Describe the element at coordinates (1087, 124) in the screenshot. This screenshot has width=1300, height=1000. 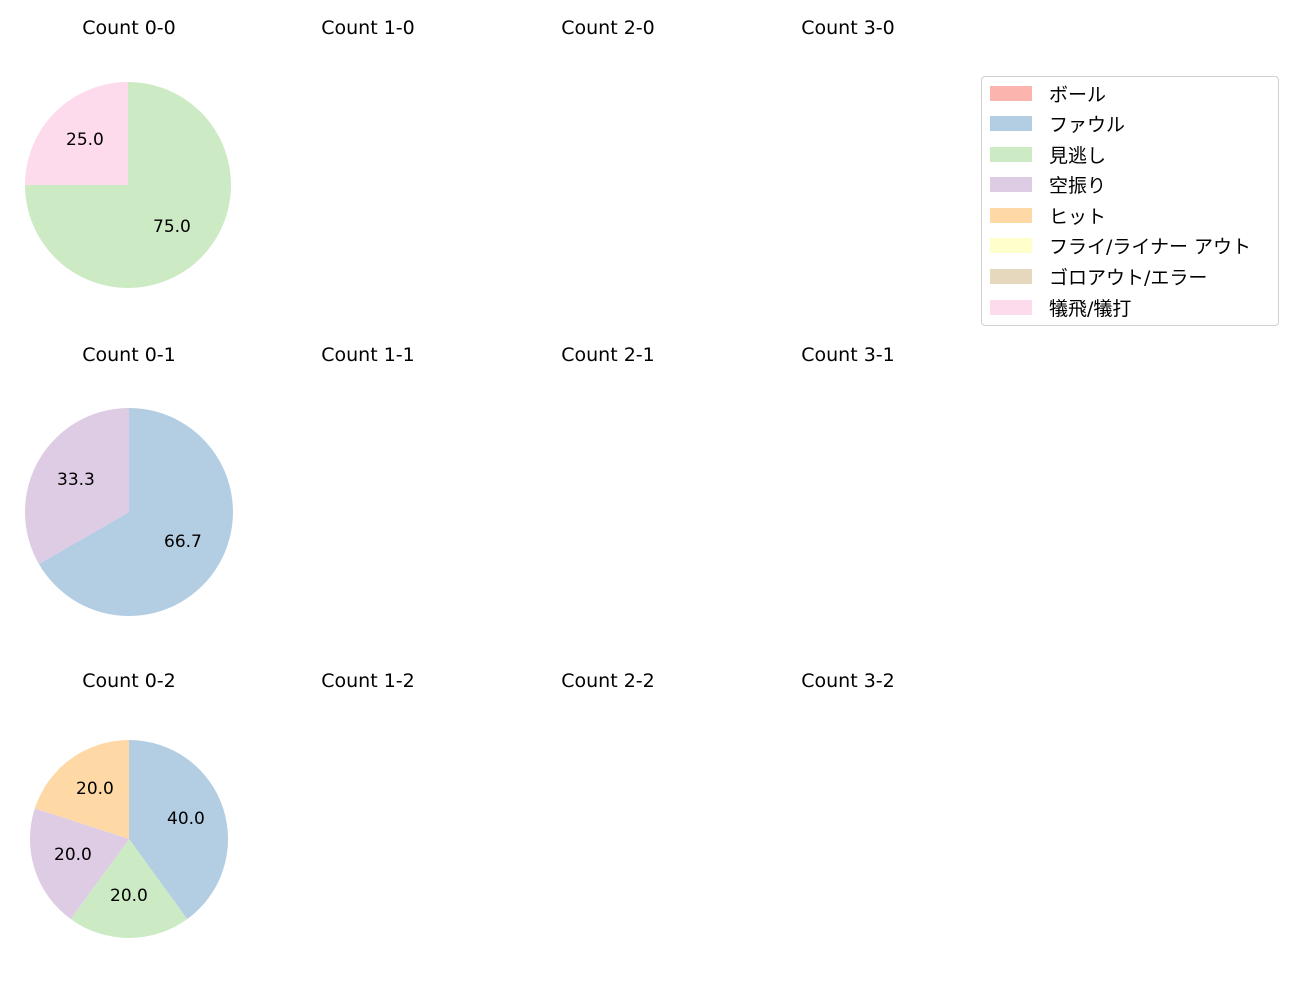
I see `legend-label: ファウル` at that location.